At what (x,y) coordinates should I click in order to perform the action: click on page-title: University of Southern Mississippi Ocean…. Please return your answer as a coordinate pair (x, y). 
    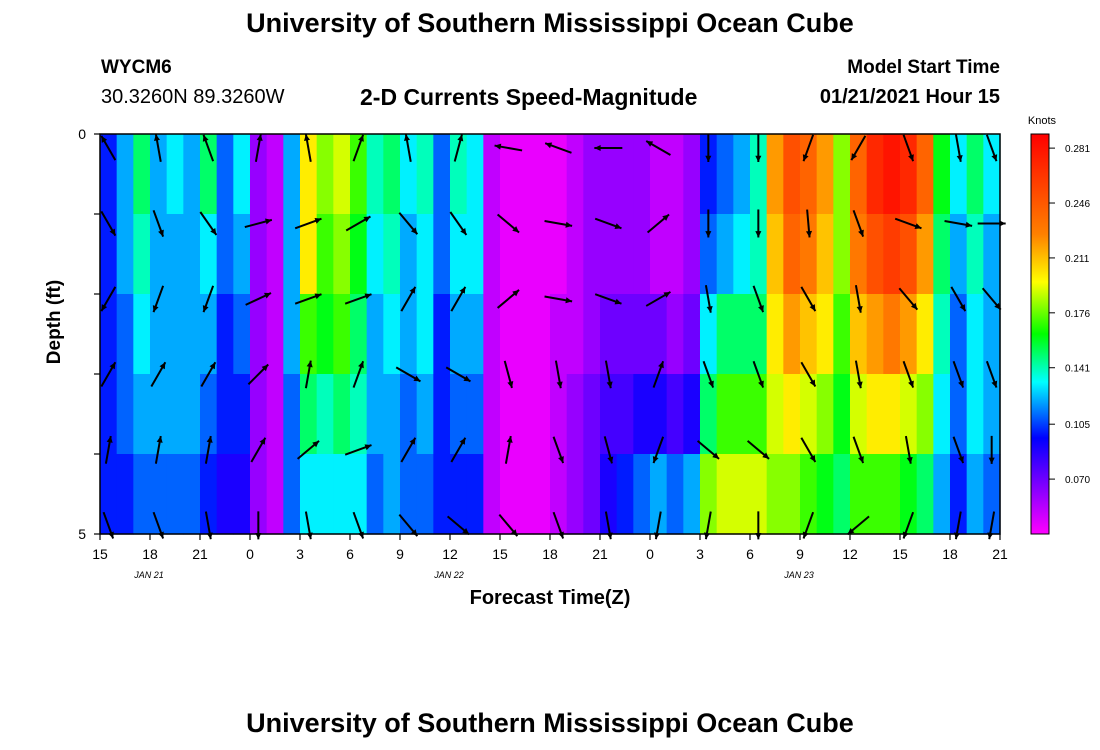
    Looking at the image, I should click on (550, 23).